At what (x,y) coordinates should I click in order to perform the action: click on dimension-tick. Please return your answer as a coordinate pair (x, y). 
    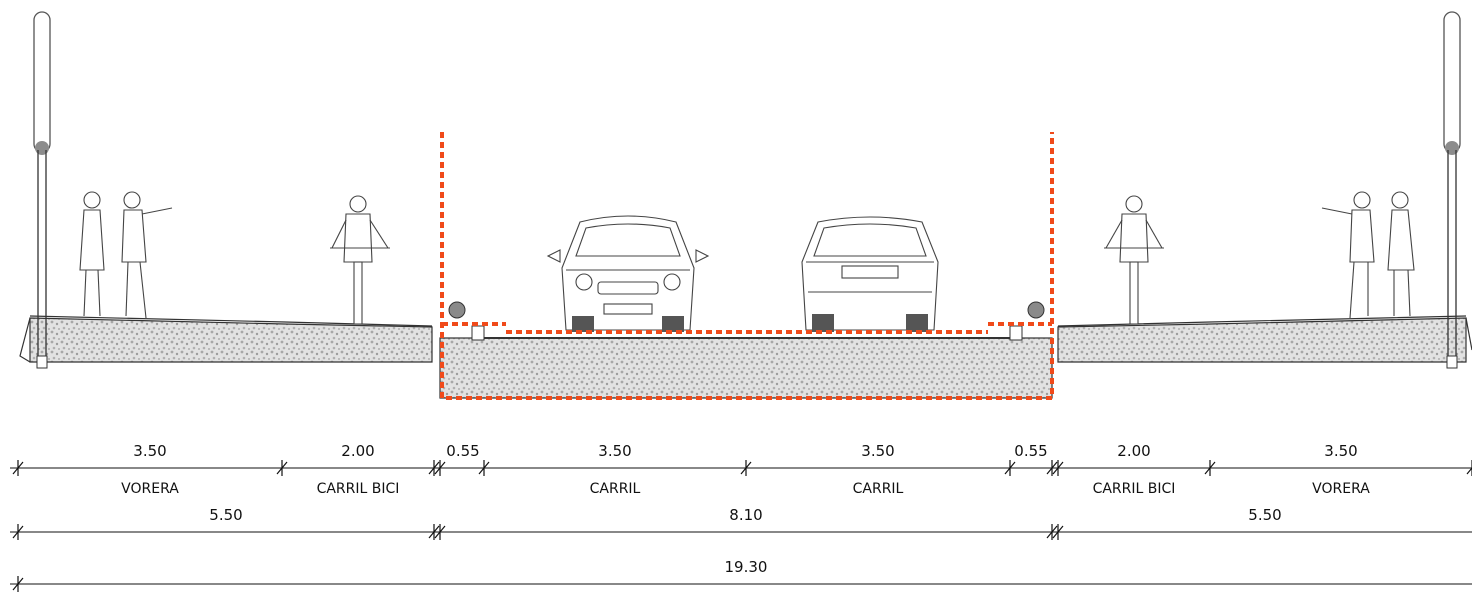
    Looking at the image, I should click on (1469, 471).